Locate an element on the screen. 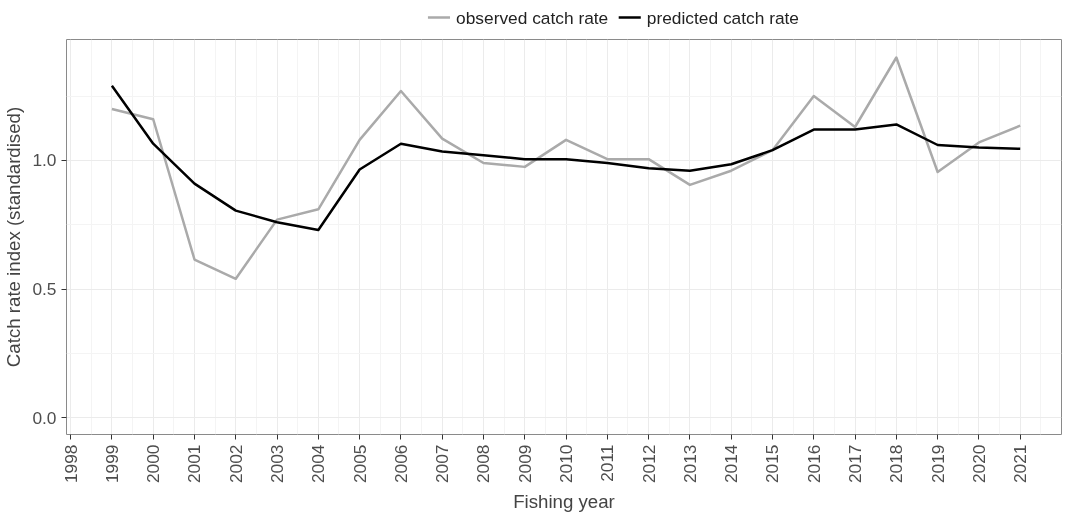 This screenshot has width=1081, height=531. x-tick-label: 2015 is located at coordinates (772, 464).